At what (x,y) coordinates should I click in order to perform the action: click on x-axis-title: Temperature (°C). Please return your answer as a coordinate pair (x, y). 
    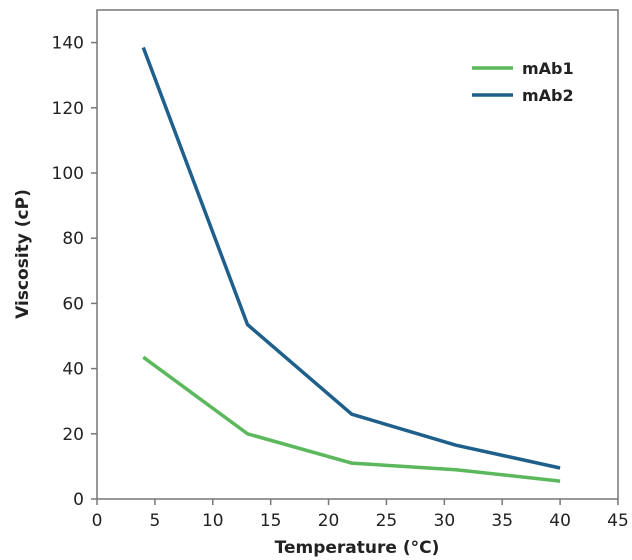
    Looking at the image, I should click on (357, 548).